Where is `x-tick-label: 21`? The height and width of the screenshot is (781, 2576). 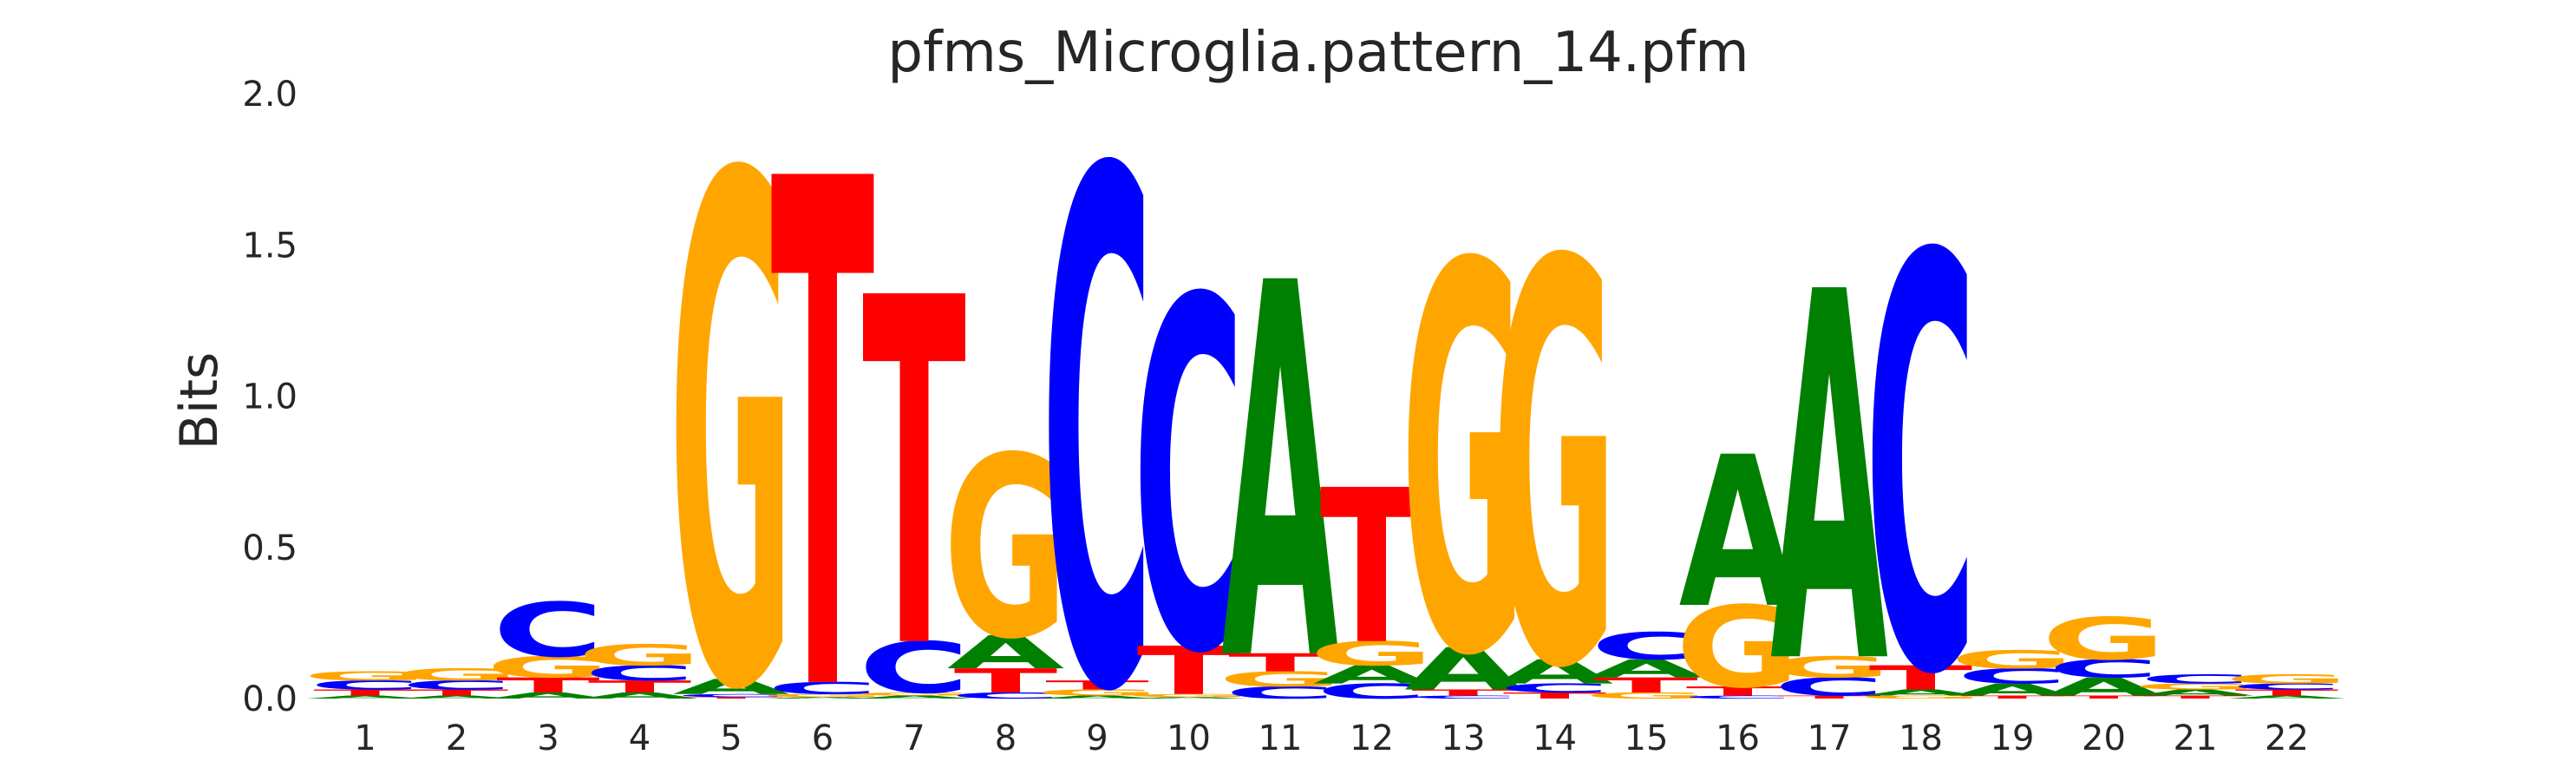
x-tick-label: 21 is located at coordinates (2196, 738).